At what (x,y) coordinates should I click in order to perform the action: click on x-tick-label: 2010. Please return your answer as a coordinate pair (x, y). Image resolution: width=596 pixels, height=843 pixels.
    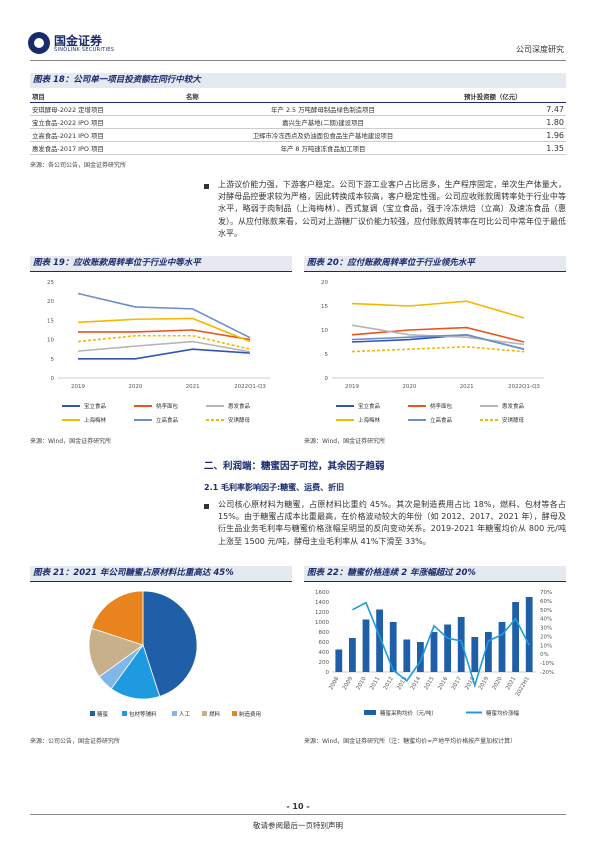
    Looking at the image, I should click on (362, 684).